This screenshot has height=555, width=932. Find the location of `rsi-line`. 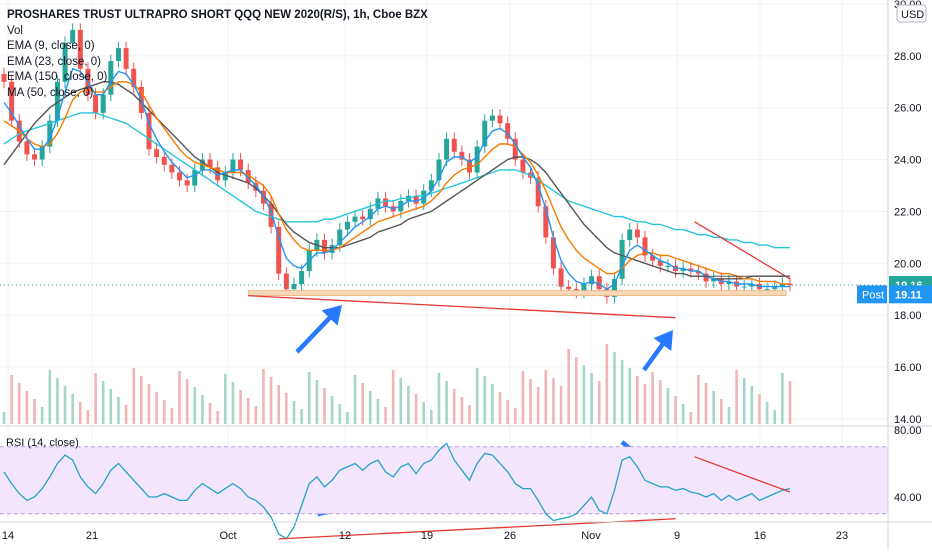

rsi-line is located at coordinates (397, 491).